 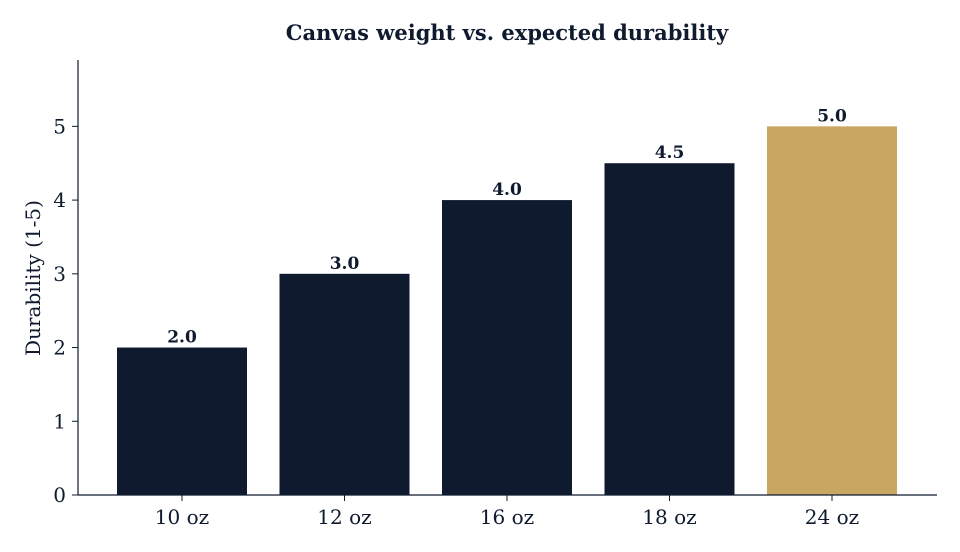 I want to click on bar-24-oz, so click(x=832, y=311).